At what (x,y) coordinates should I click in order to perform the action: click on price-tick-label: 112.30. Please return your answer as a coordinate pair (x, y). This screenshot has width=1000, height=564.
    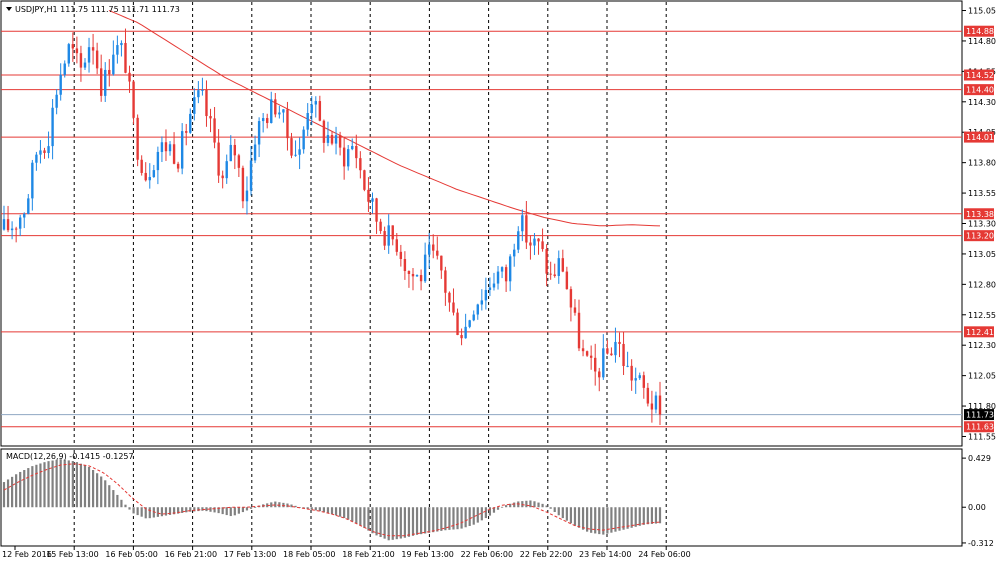
    Looking at the image, I should click on (982, 345).